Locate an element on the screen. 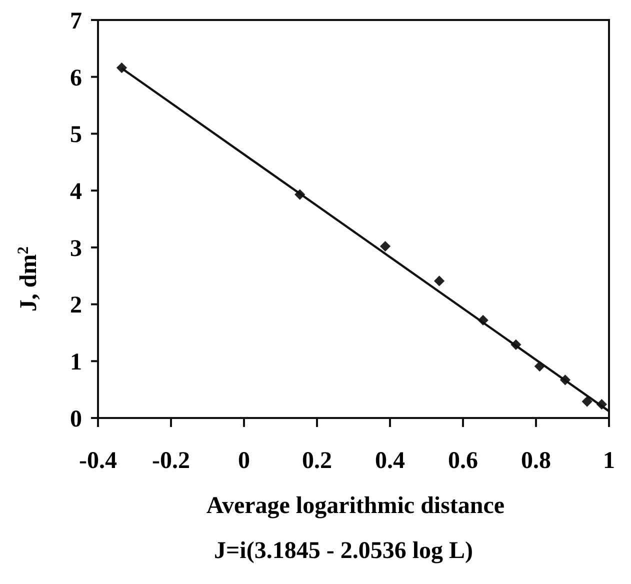 The width and height of the screenshot is (631, 584). x-tick-label: 0.6 is located at coordinates (463, 461).